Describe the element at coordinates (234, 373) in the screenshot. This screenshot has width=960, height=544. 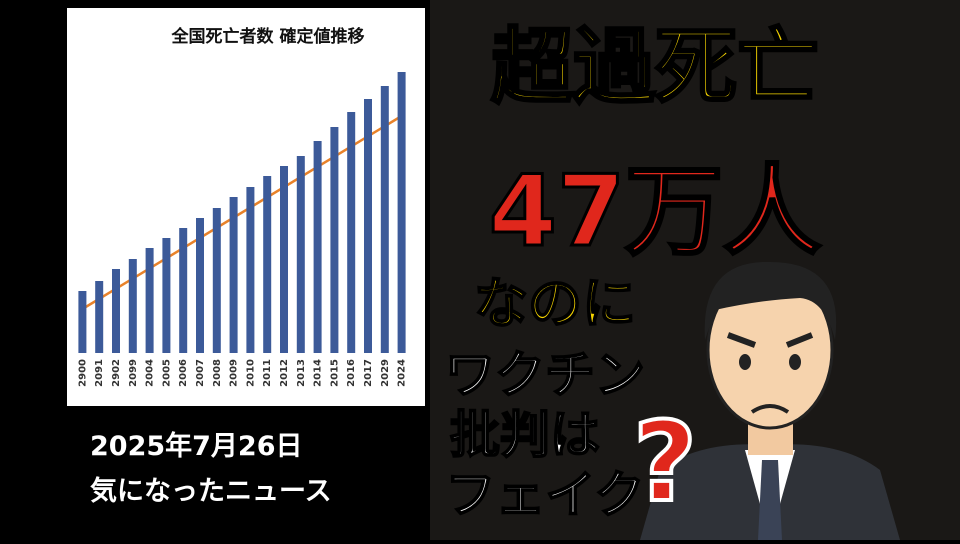
I see `x-tick-label: 2009` at that location.